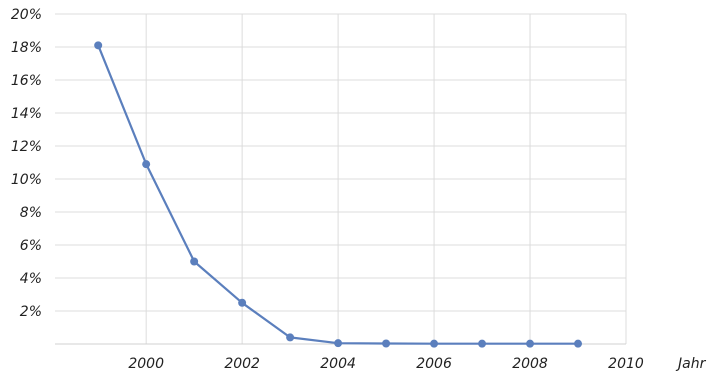 Image resolution: width=719 pixels, height=372 pixels. I want to click on x-tick-label: 2008, so click(530, 364).